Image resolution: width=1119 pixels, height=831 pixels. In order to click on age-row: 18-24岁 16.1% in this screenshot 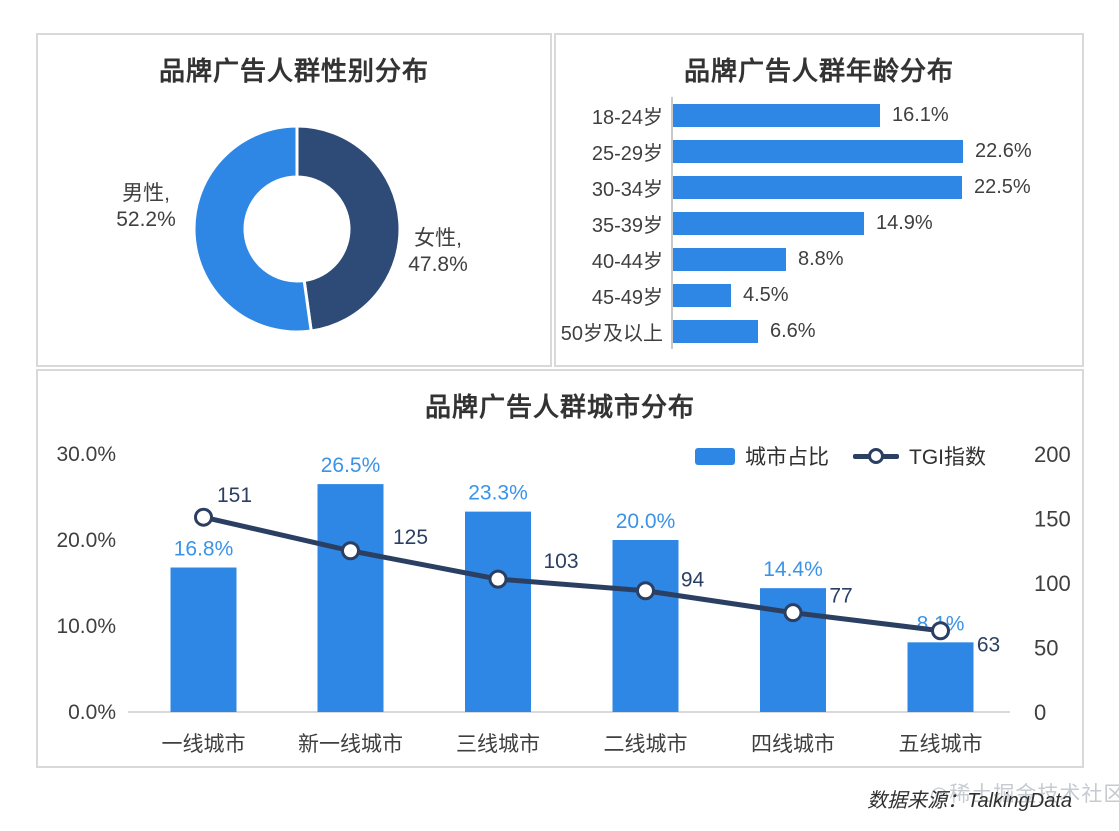, I will do `click(819, 115)`.